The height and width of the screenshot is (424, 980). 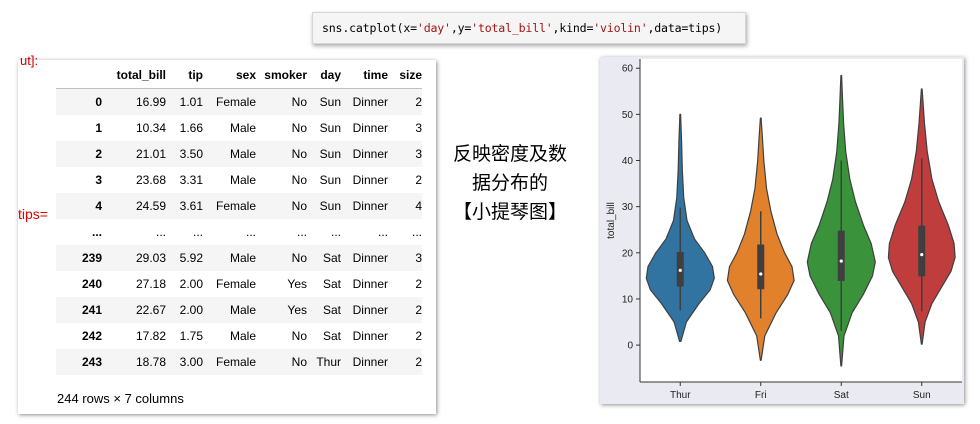 What do you see at coordinates (628, 161) in the screenshot?
I see `y-tick-label: 40` at bounding box center [628, 161].